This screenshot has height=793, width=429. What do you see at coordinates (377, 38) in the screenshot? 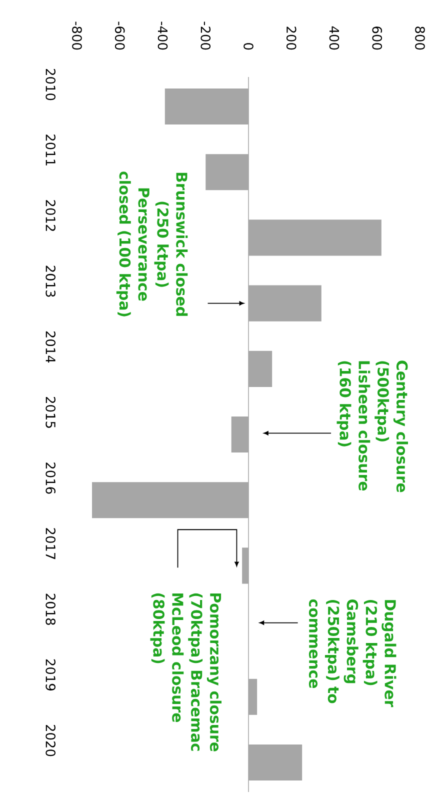
I see `x-tick-label: 600` at bounding box center [377, 38].